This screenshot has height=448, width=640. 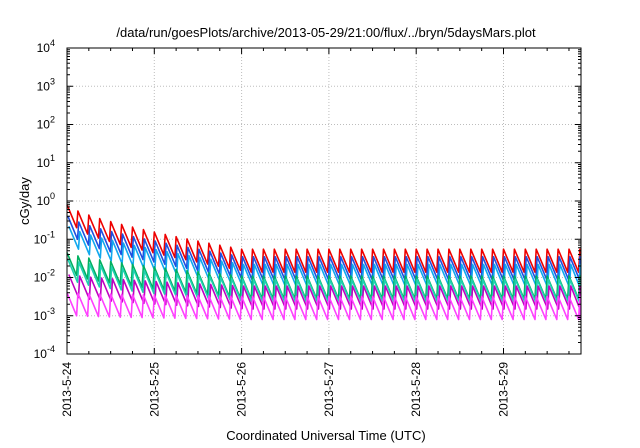 What do you see at coordinates (67, 389) in the screenshot?
I see `x-tick-label: 2013-5-24` at bounding box center [67, 389].